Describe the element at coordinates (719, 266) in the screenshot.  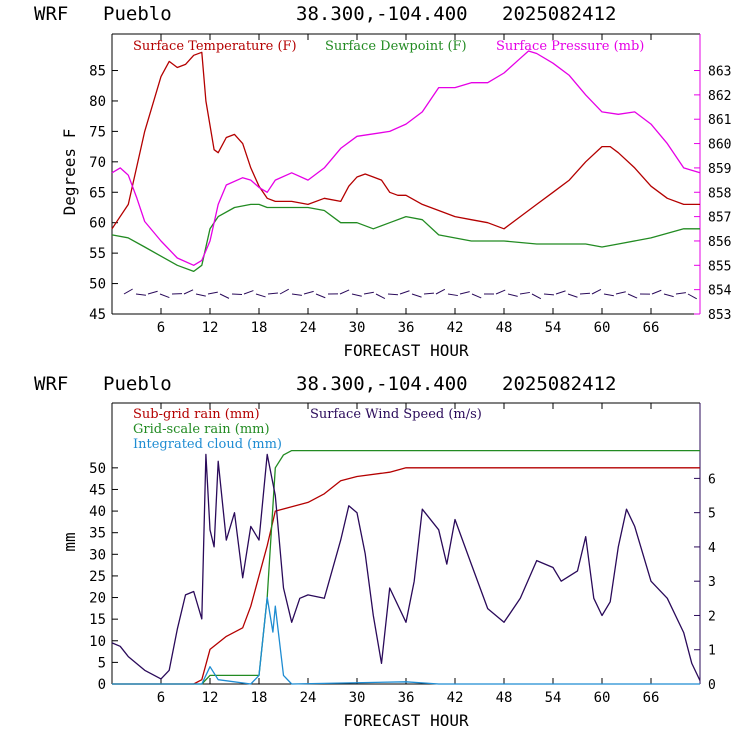
I see `y2-tick-label: 855` at that location.